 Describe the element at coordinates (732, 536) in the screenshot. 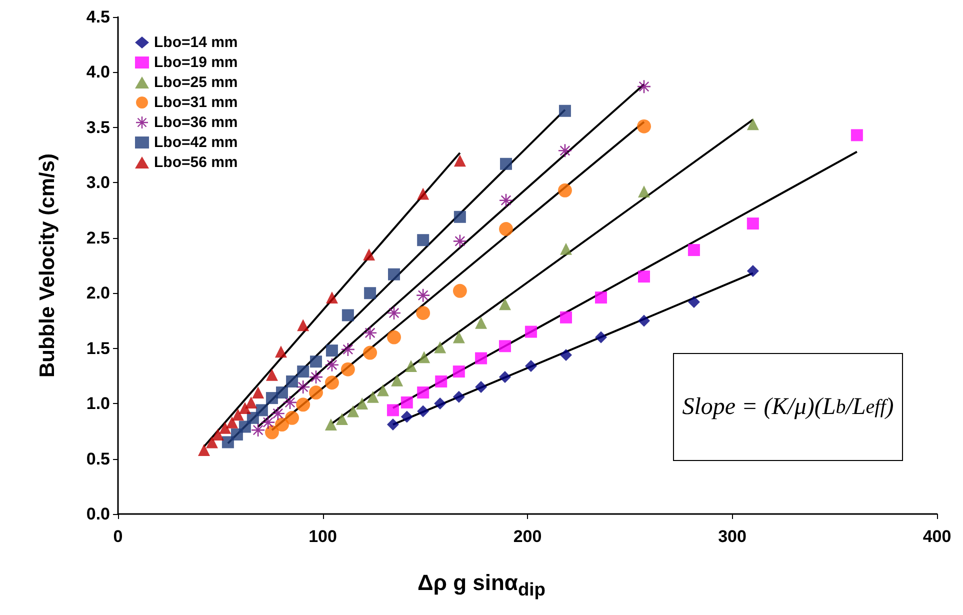

I see `x-tick-label: 300` at that location.